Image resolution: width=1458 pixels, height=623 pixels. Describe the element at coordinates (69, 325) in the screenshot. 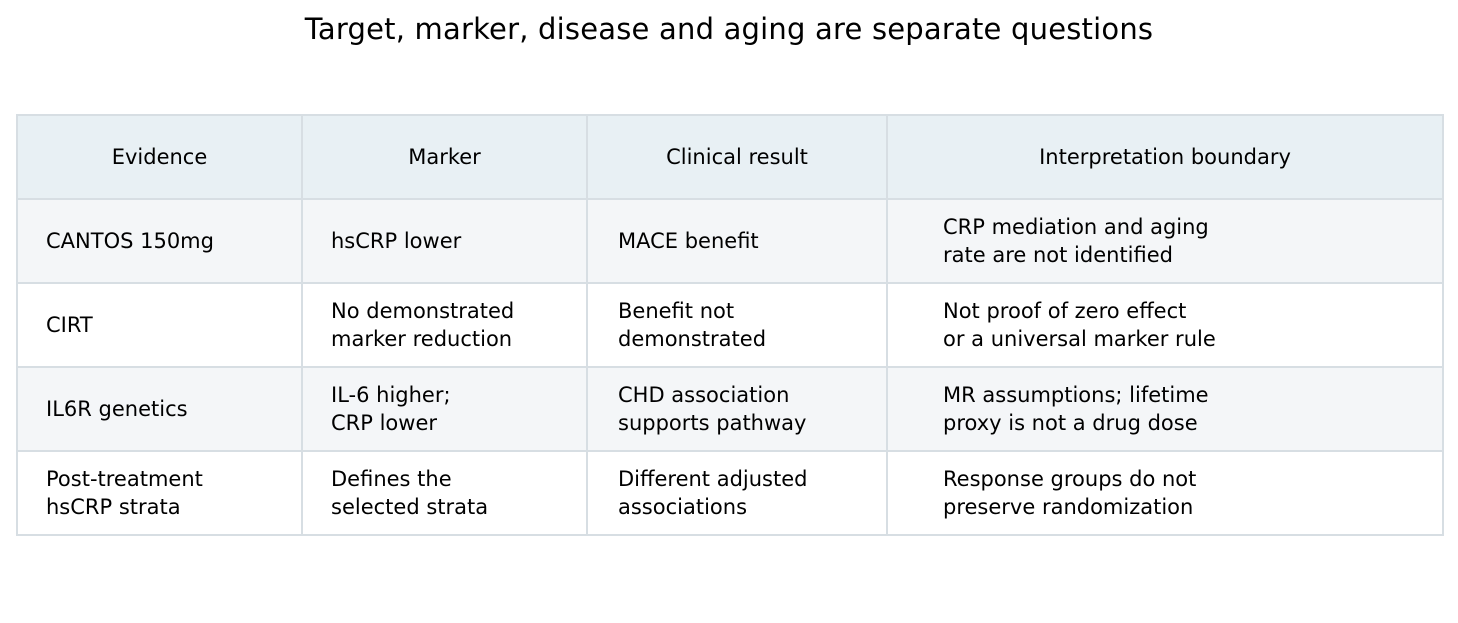

I see `cell-text: CIRT` at that location.